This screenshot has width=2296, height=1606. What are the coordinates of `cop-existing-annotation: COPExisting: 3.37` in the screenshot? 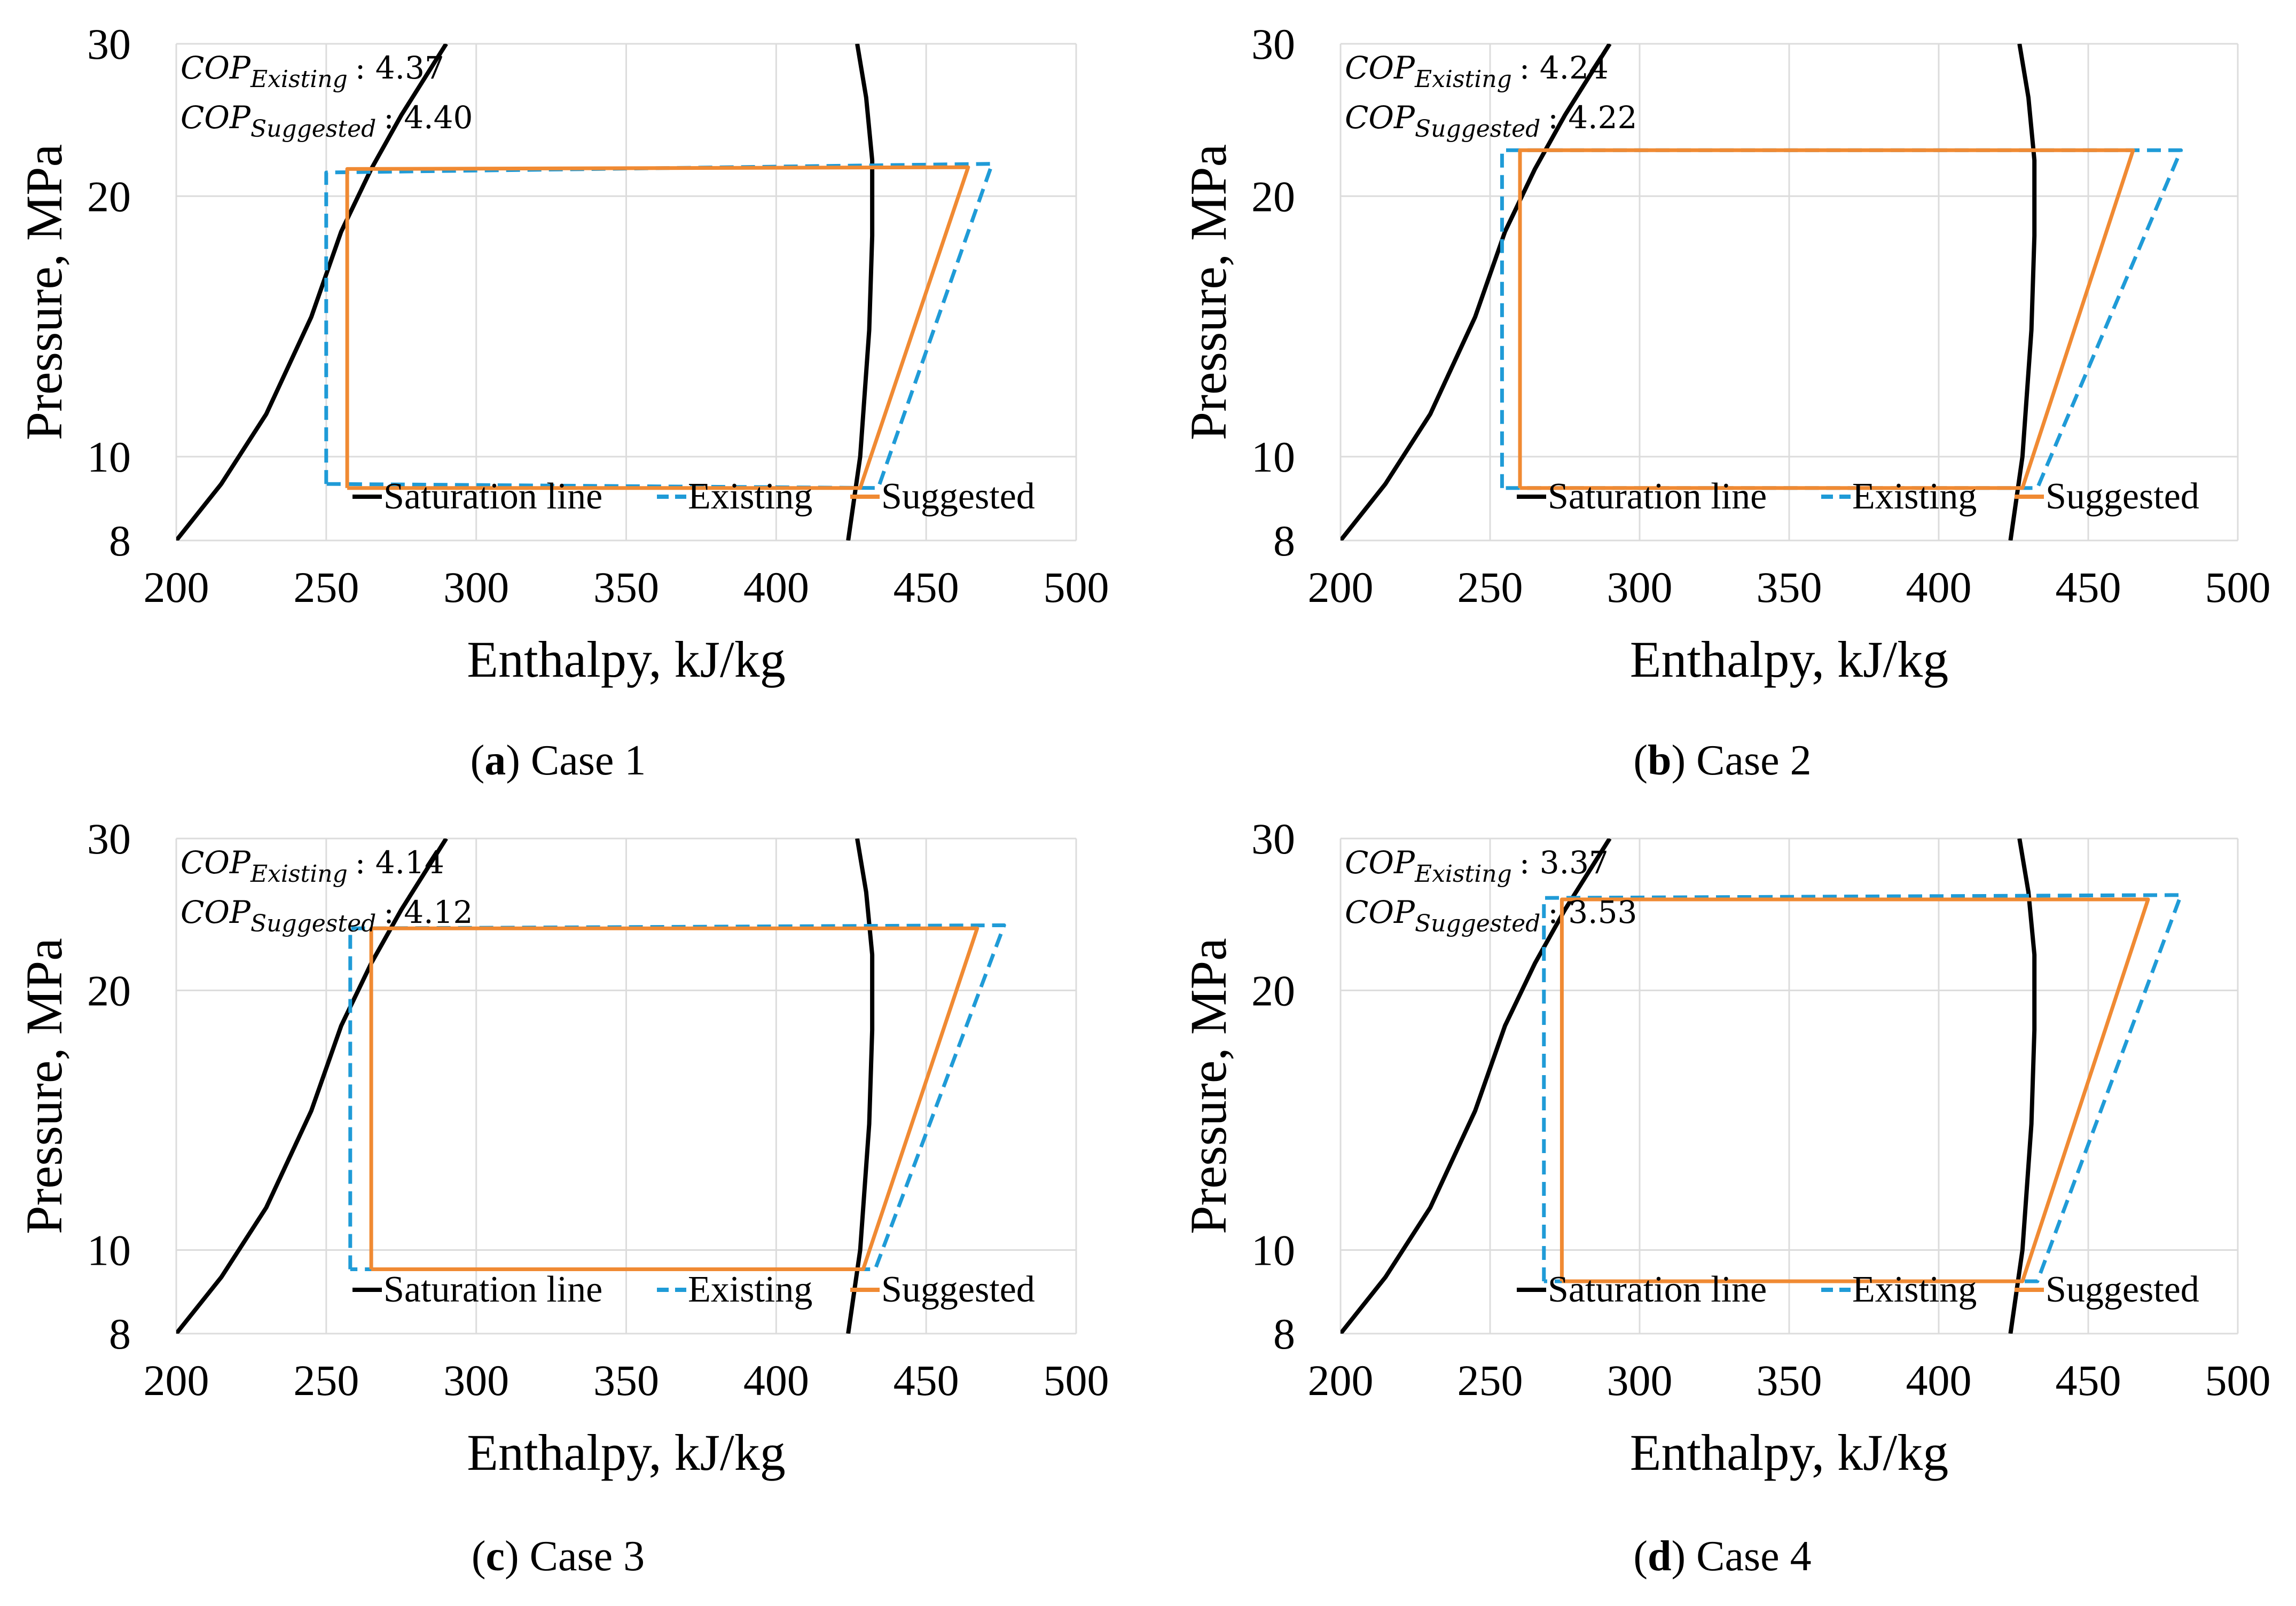 It's located at (1477, 866).